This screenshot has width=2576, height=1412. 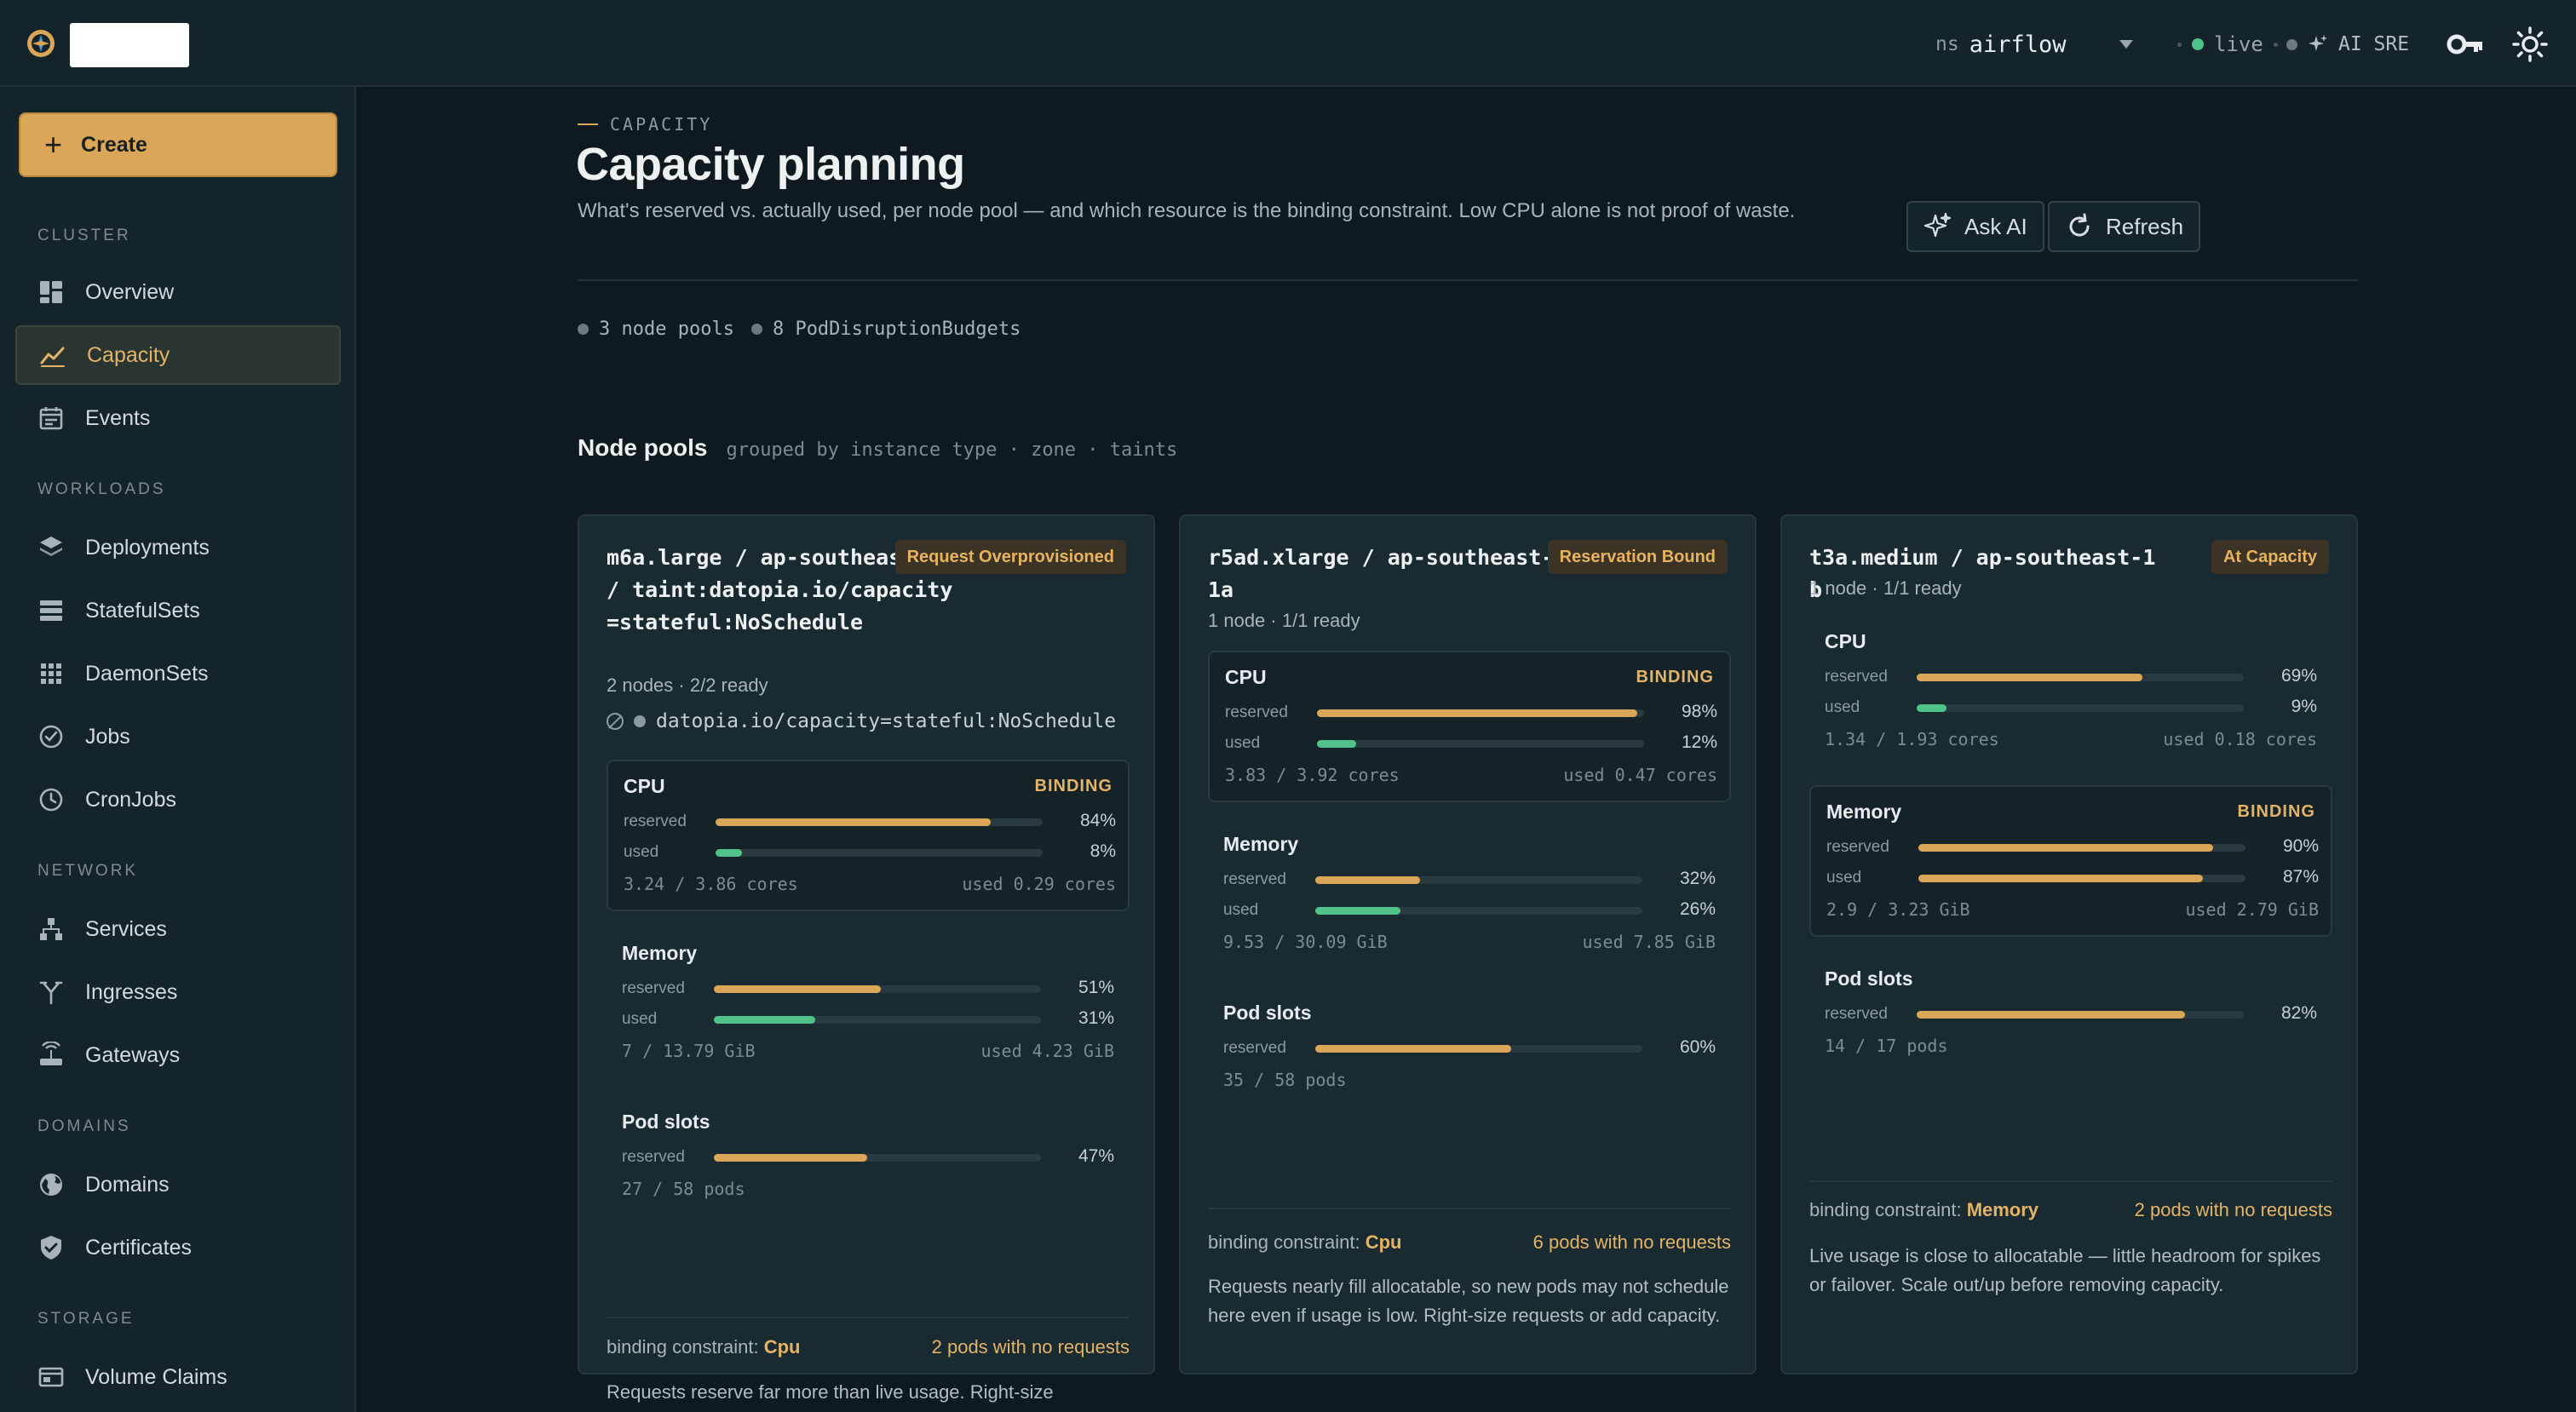 I want to click on resource-footer: 9.53 / 30.09 GiB used 7.85 GiB, so click(x=1470, y=942).